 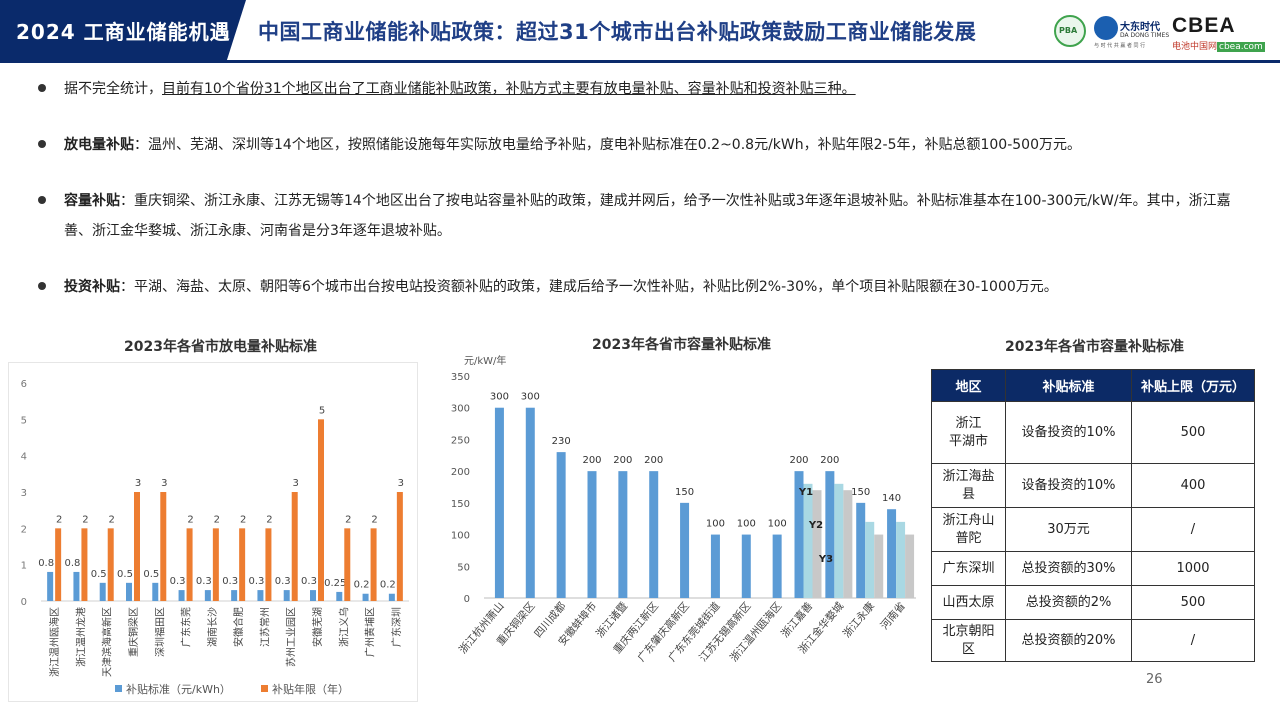 I want to click on table-cell: /, so click(x=1193, y=640).